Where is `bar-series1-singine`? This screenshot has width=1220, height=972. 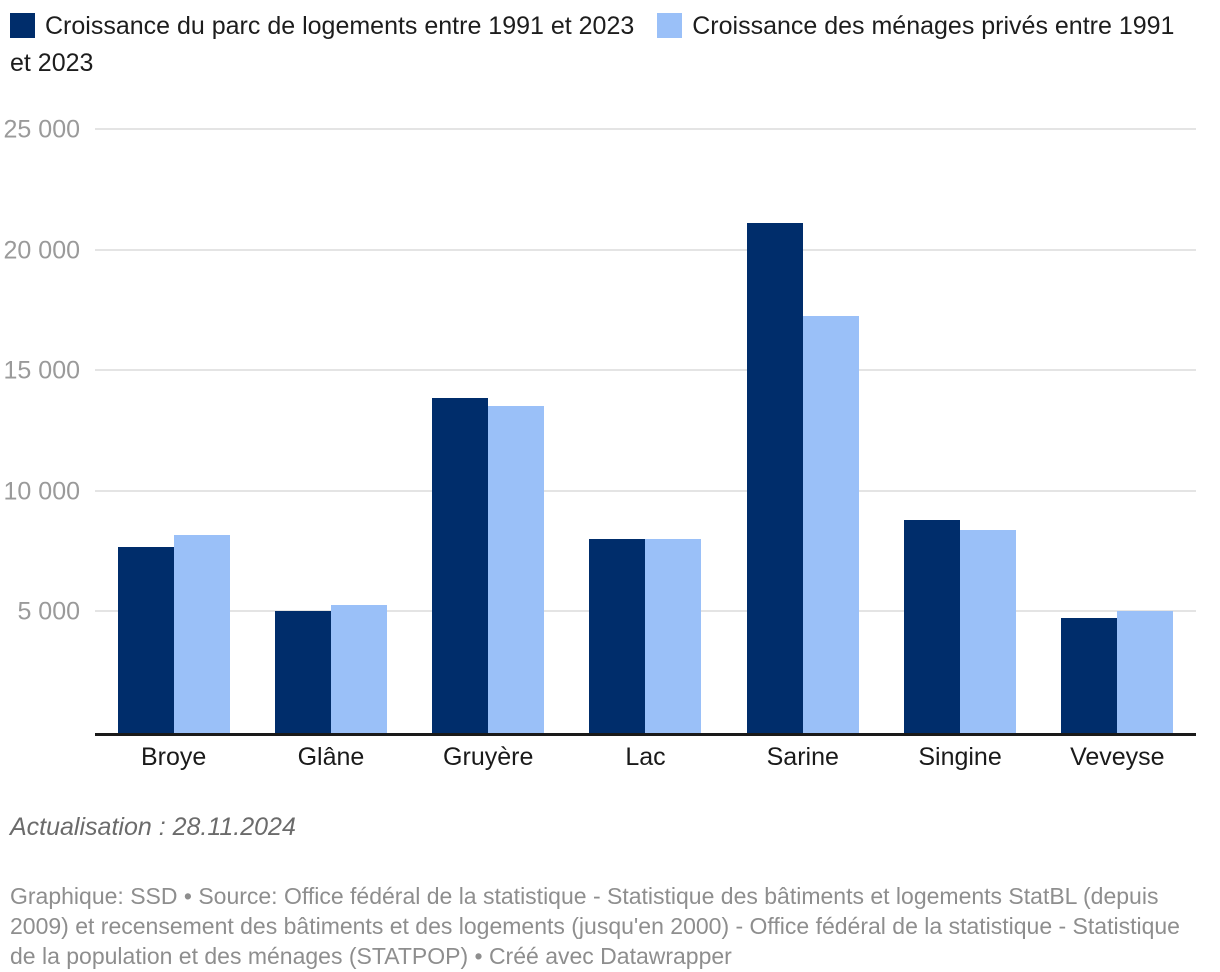
bar-series1-singine is located at coordinates (932, 626).